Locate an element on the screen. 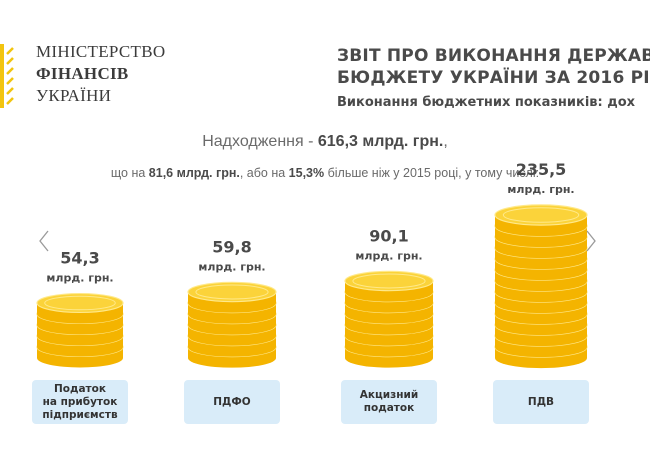 The width and height of the screenshot is (650, 454). logo-line-1: МІНІСТЕРСТВО is located at coordinates (101, 51).